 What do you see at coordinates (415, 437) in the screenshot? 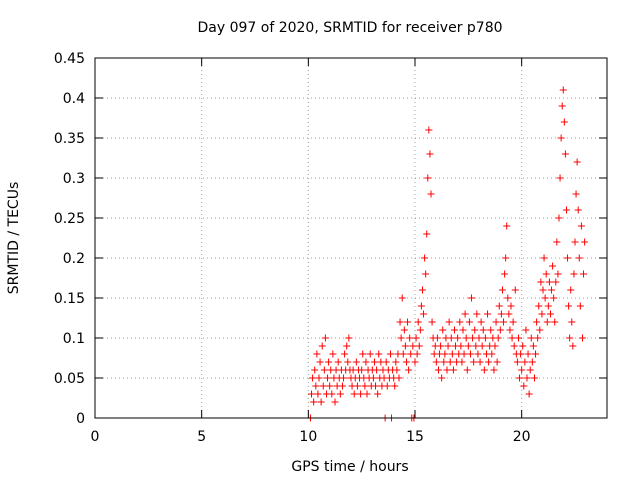
I see `x-tick-label: 15` at bounding box center [415, 437].